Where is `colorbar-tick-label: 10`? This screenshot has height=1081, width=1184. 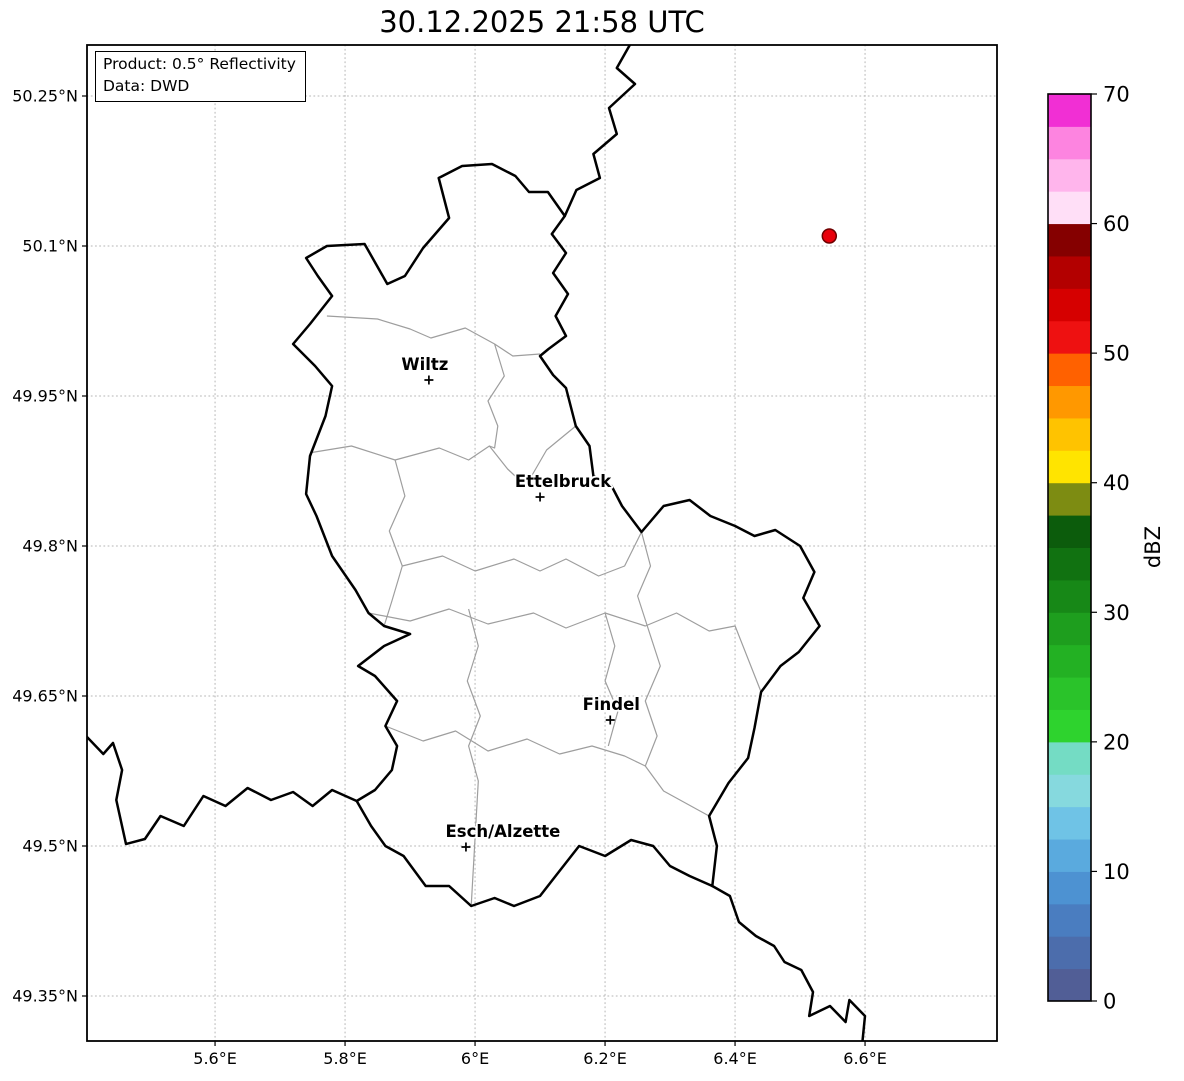
colorbar-tick-label: 10 is located at coordinates (1116, 872).